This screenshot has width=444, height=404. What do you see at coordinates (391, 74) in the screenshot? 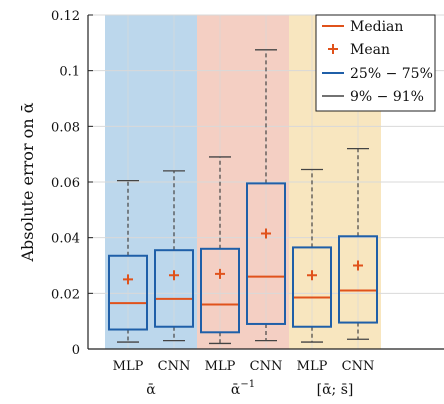
I see `legend-label: 25% − 75%` at bounding box center [391, 74].